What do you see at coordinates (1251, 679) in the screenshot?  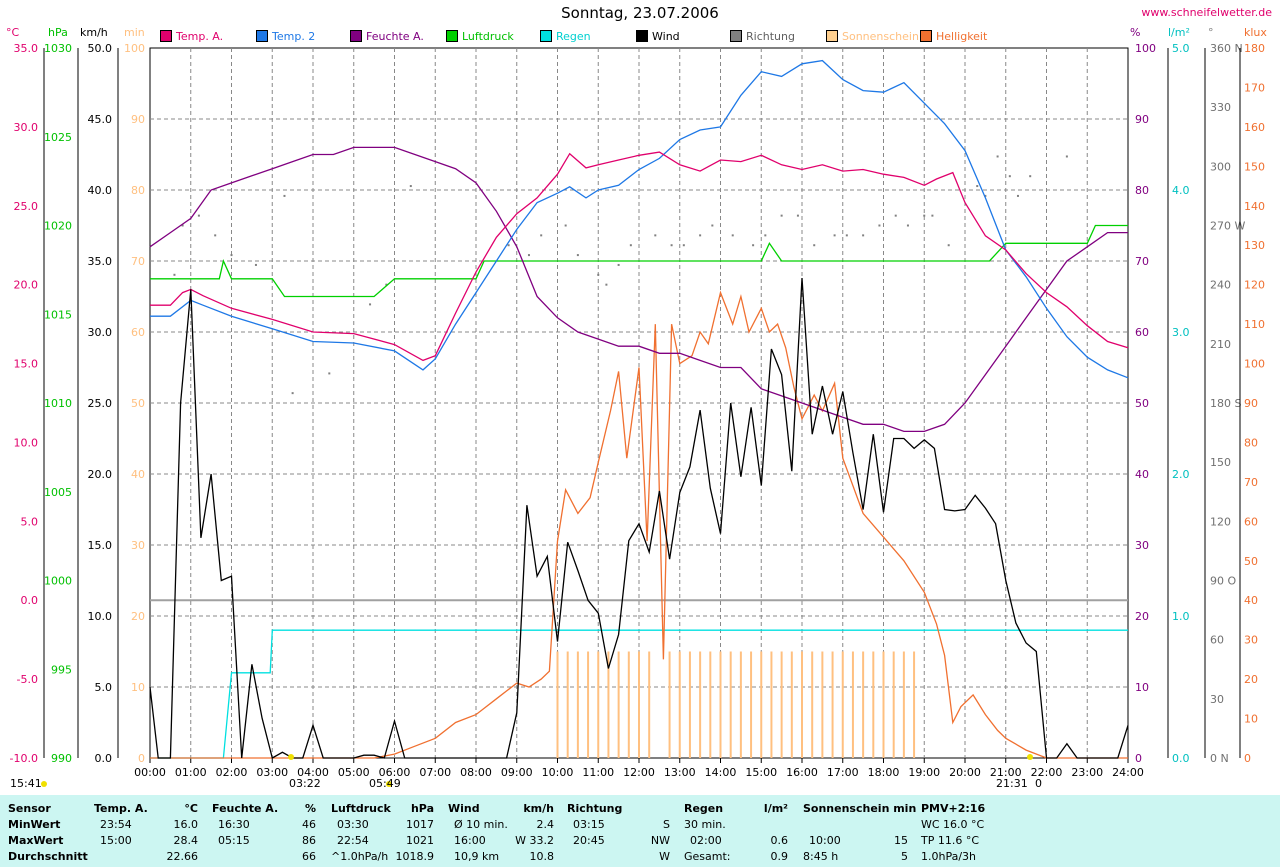 I see `brightness-axis-label: 20` at bounding box center [1251, 679].